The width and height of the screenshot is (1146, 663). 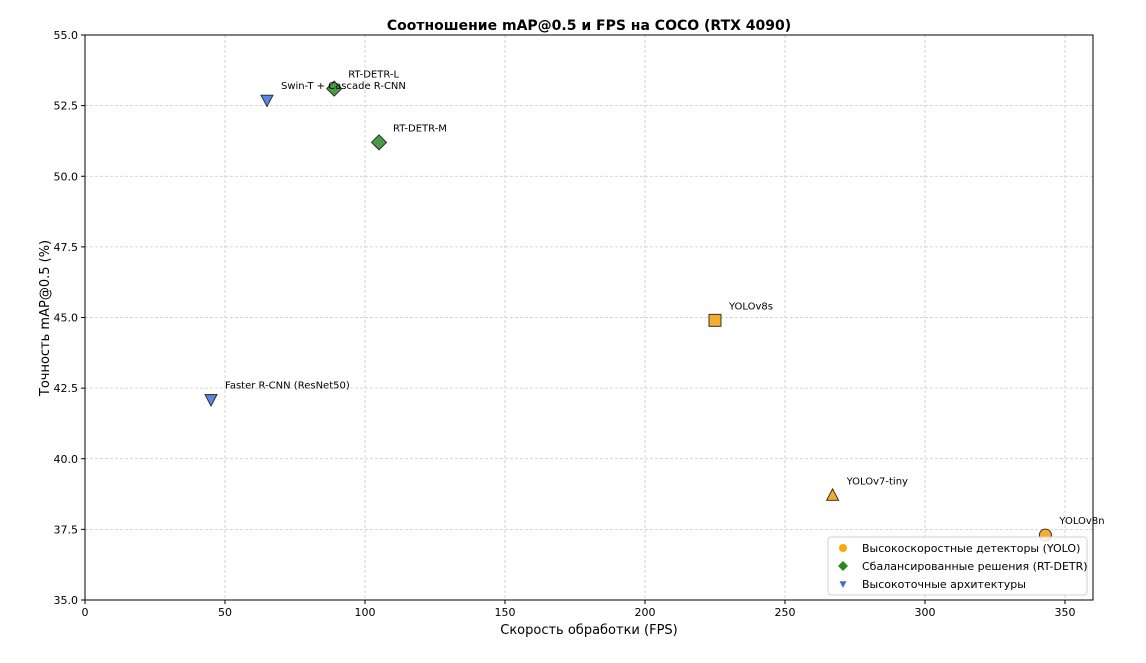 I want to click on x-tick-label: 300, so click(x=925, y=612).